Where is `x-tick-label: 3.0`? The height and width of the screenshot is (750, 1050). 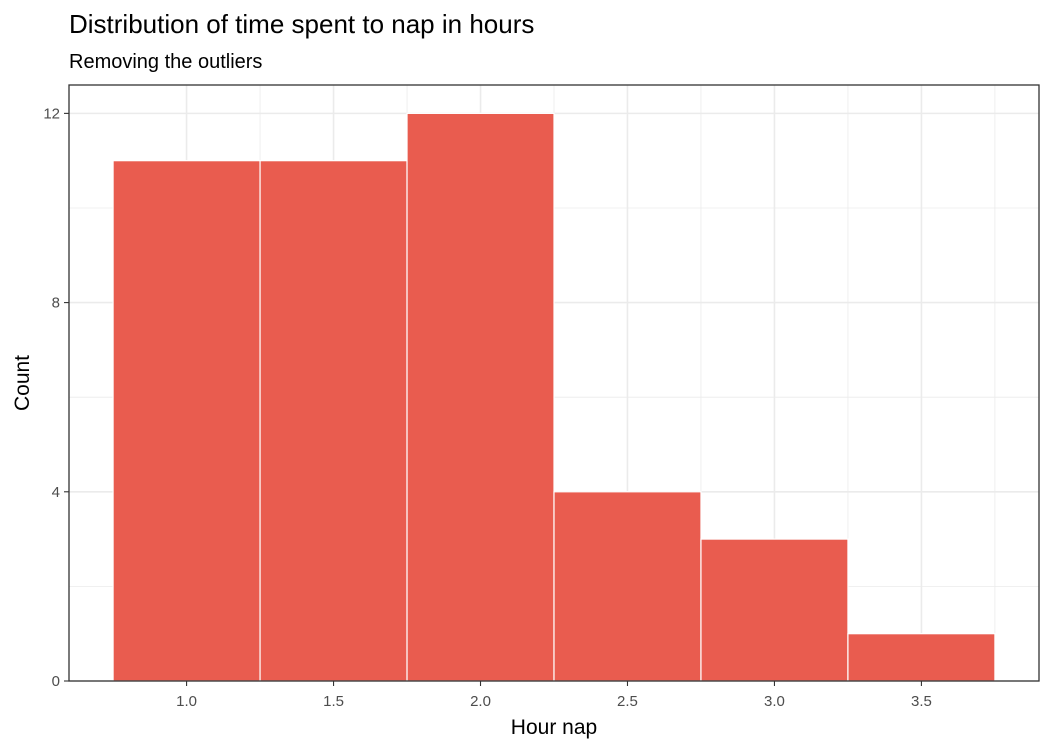
x-tick-label: 3.0 is located at coordinates (774, 701).